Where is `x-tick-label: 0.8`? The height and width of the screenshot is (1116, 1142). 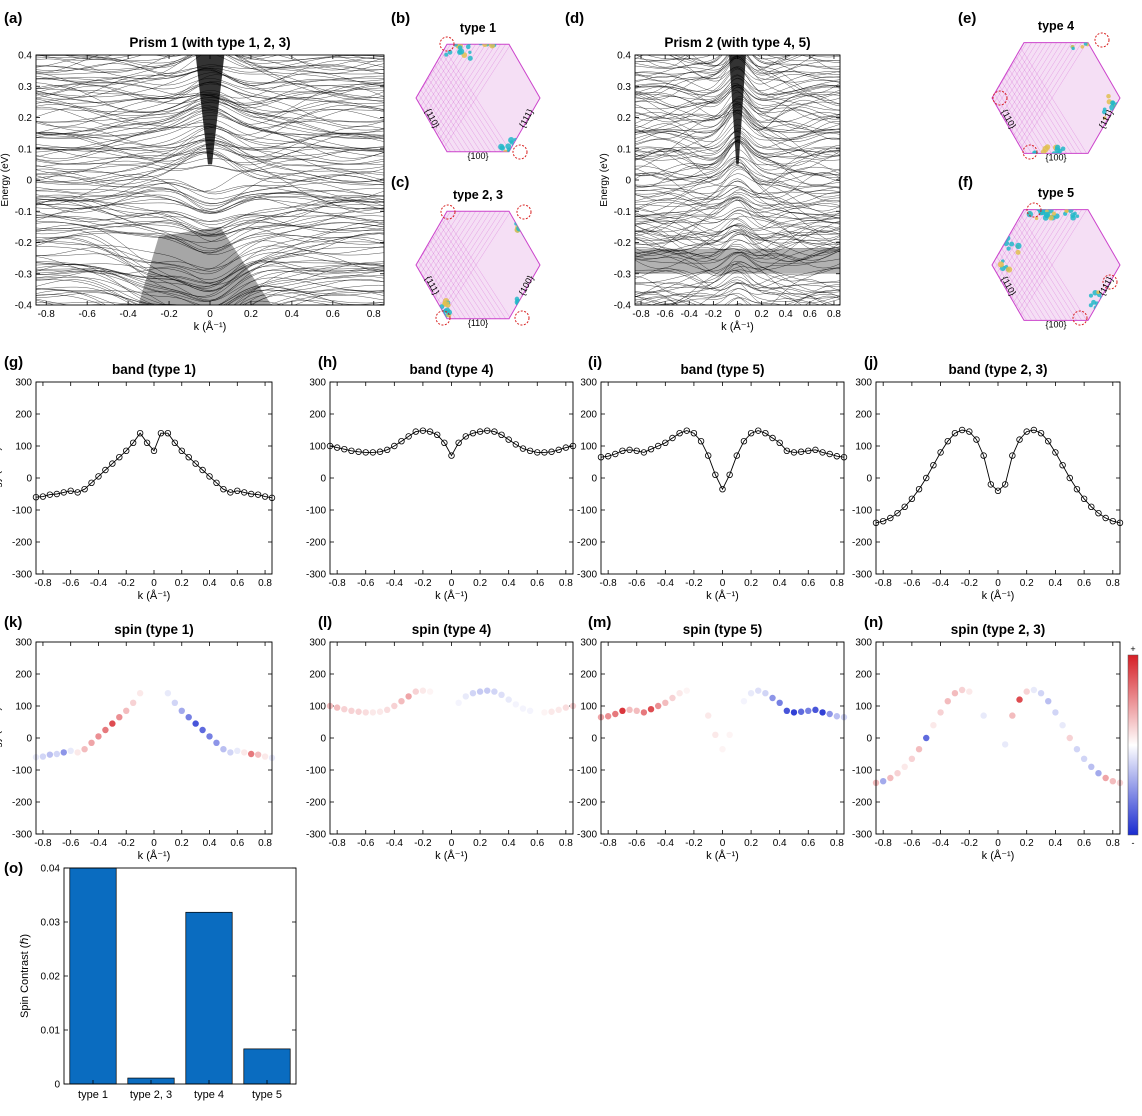 x-tick-label: 0.8 is located at coordinates (265, 843).